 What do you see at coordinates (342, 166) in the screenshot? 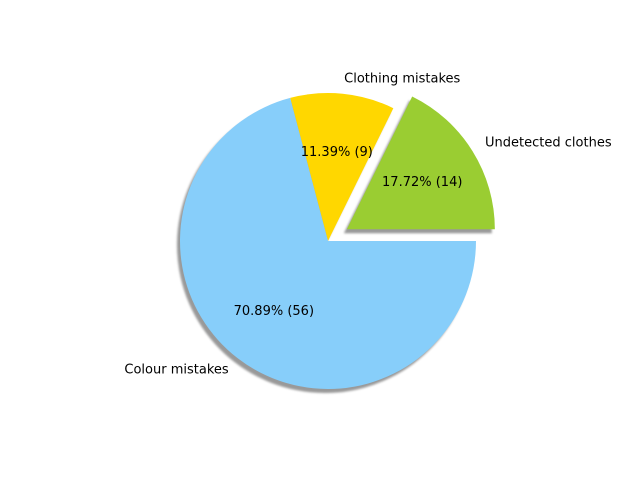
I see `pie-slice-clothing-mistakes` at bounding box center [342, 166].